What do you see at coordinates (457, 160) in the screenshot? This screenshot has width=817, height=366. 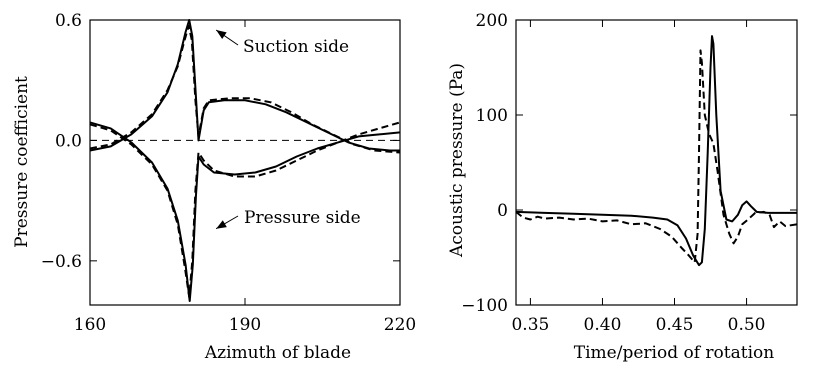 I see `right-y-axis-label: Acoustic pressure (Pa)` at bounding box center [457, 160].